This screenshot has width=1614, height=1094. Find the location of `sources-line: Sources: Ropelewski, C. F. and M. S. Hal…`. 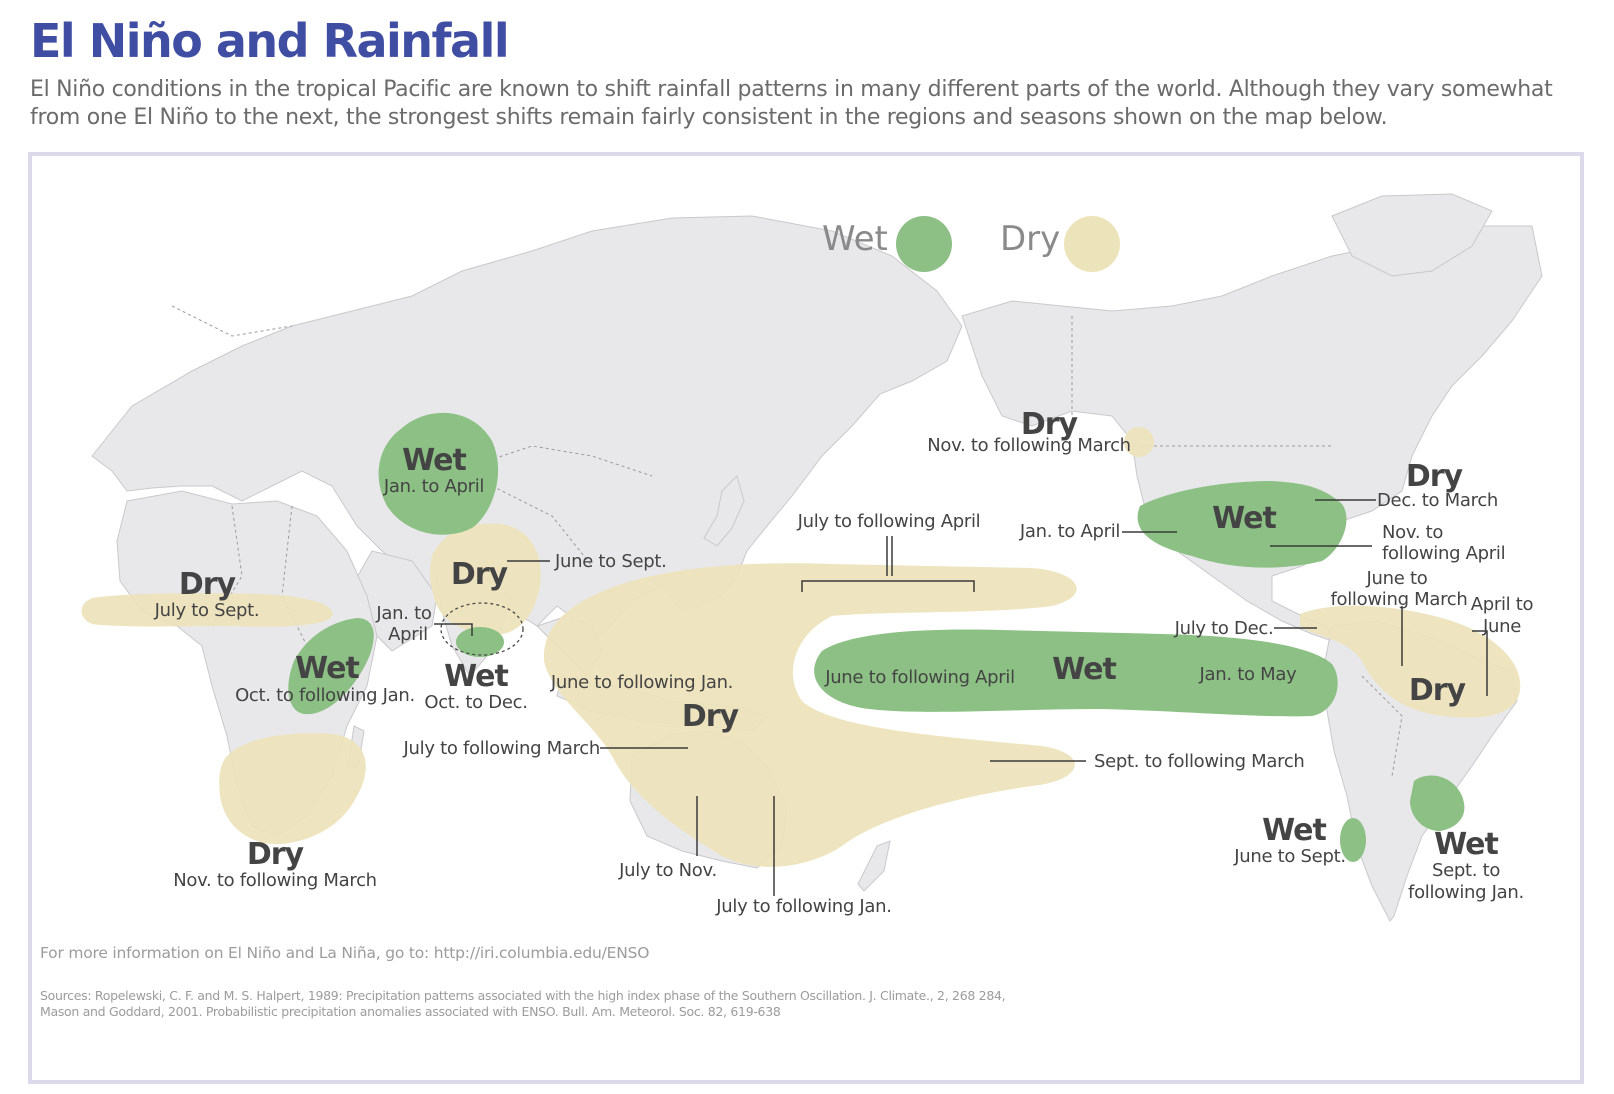

sources-line: Sources: Ropelewski, C. F. and M. S. Hal… is located at coordinates (523, 995).